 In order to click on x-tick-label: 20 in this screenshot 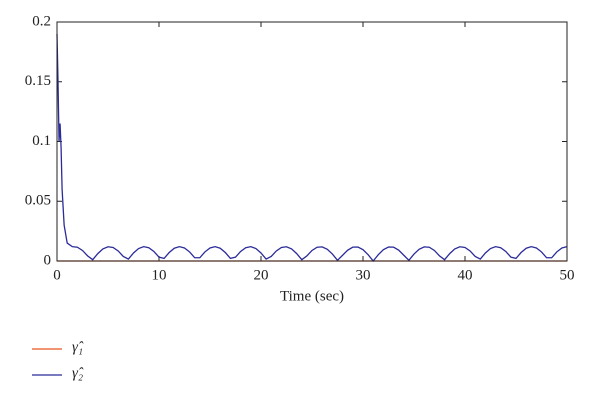, I will do `click(261, 275)`.